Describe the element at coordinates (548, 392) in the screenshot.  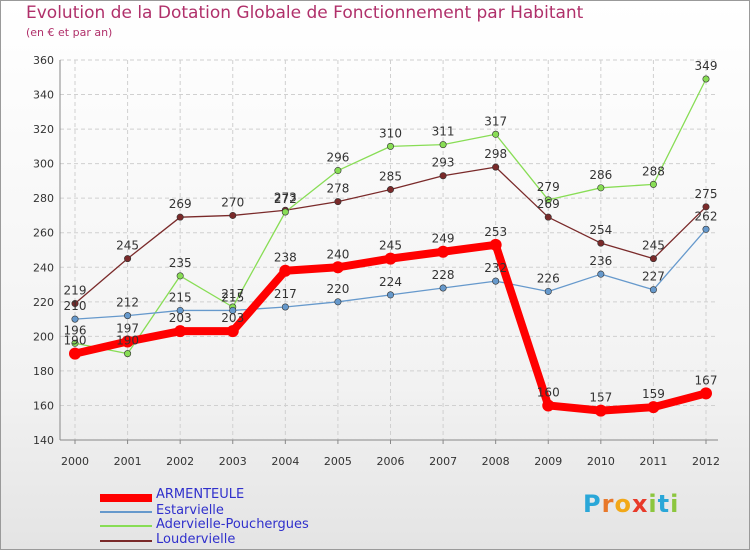
I see `data-label-armenteule: 160` at that location.